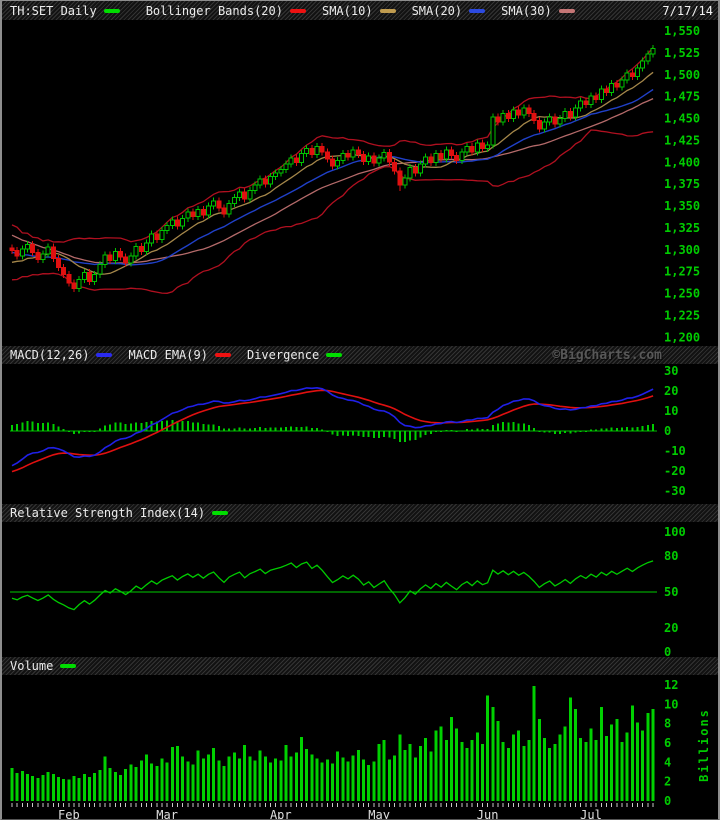 The width and height of the screenshot is (720, 820). I want to click on svg-text: 8, so click(667, 724).